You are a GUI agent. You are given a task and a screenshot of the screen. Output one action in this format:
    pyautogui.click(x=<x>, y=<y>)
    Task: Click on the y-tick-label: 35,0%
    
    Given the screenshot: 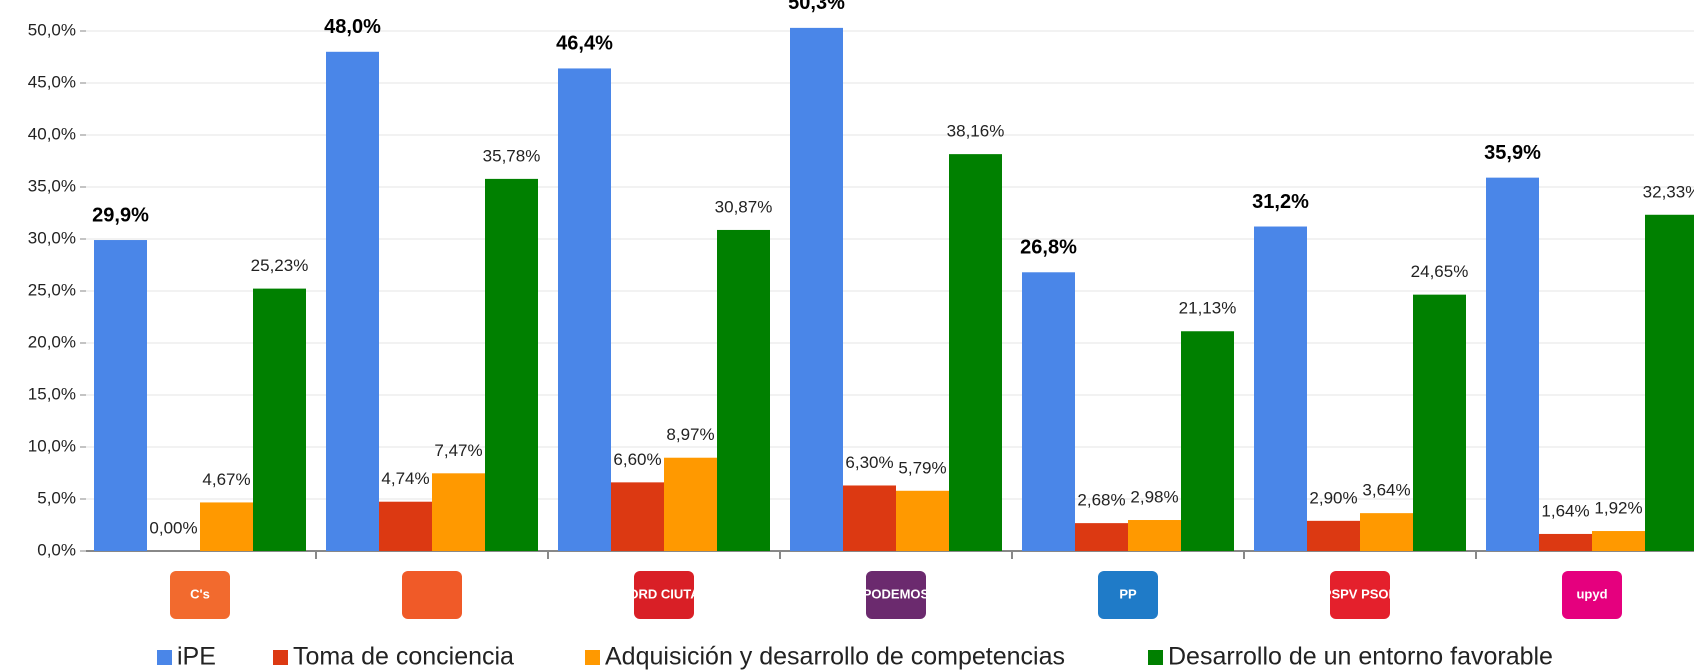 What is the action you would take?
    pyautogui.click(x=52, y=185)
    